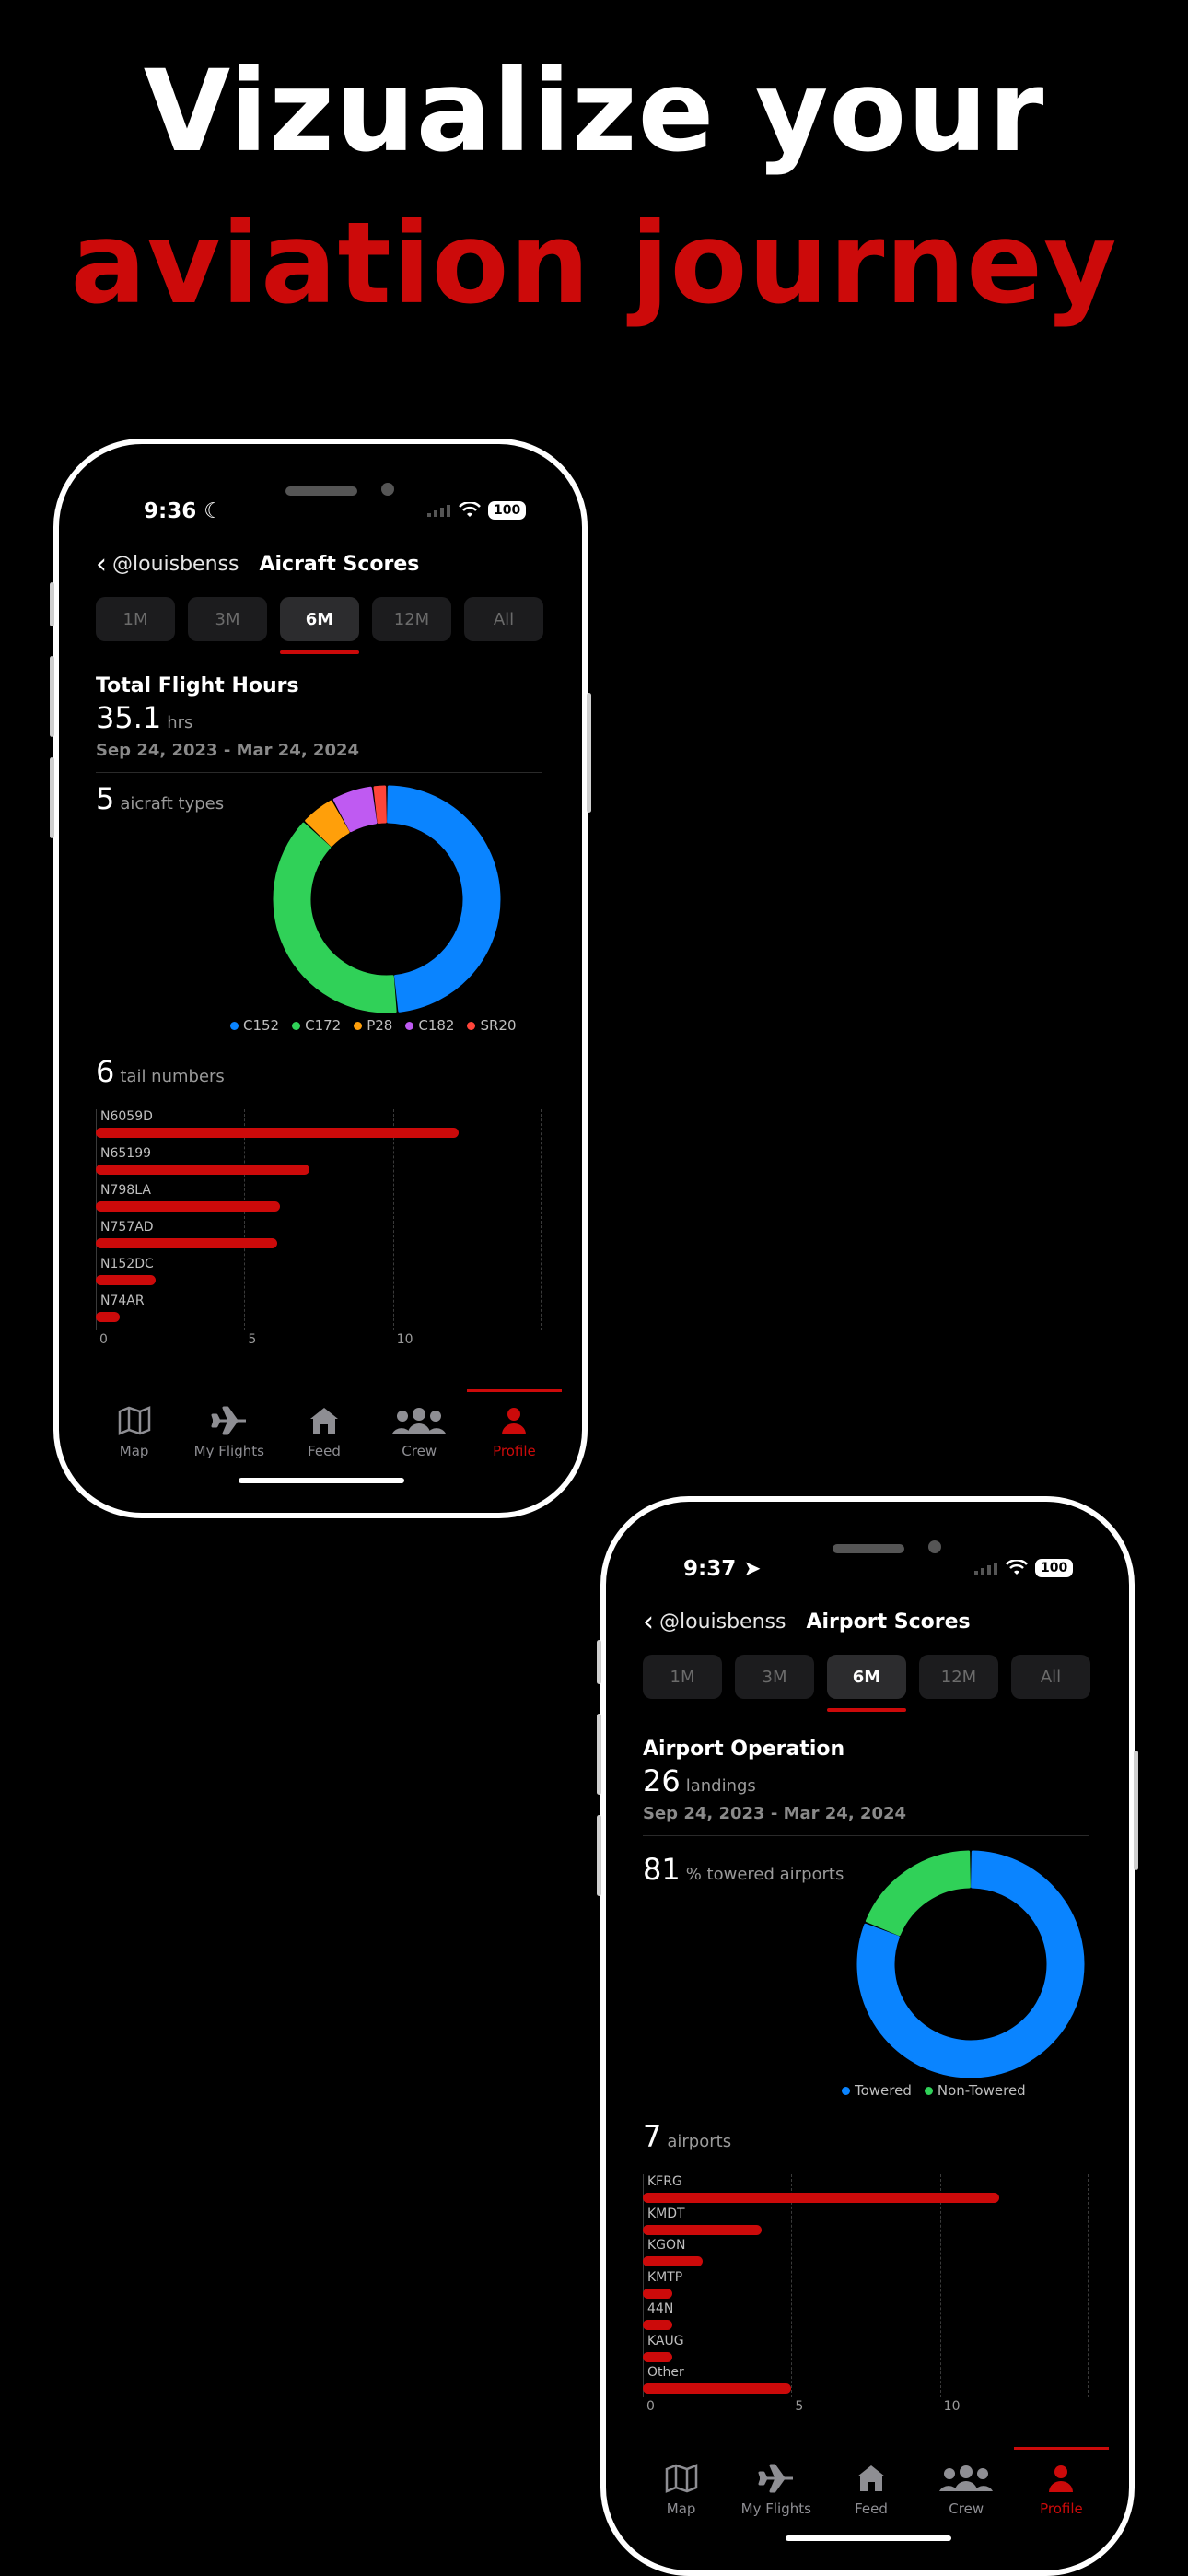 Image resolution: width=1188 pixels, height=2576 pixels. Describe the element at coordinates (203, 1170) in the screenshot. I see `bar-n65199` at that location.